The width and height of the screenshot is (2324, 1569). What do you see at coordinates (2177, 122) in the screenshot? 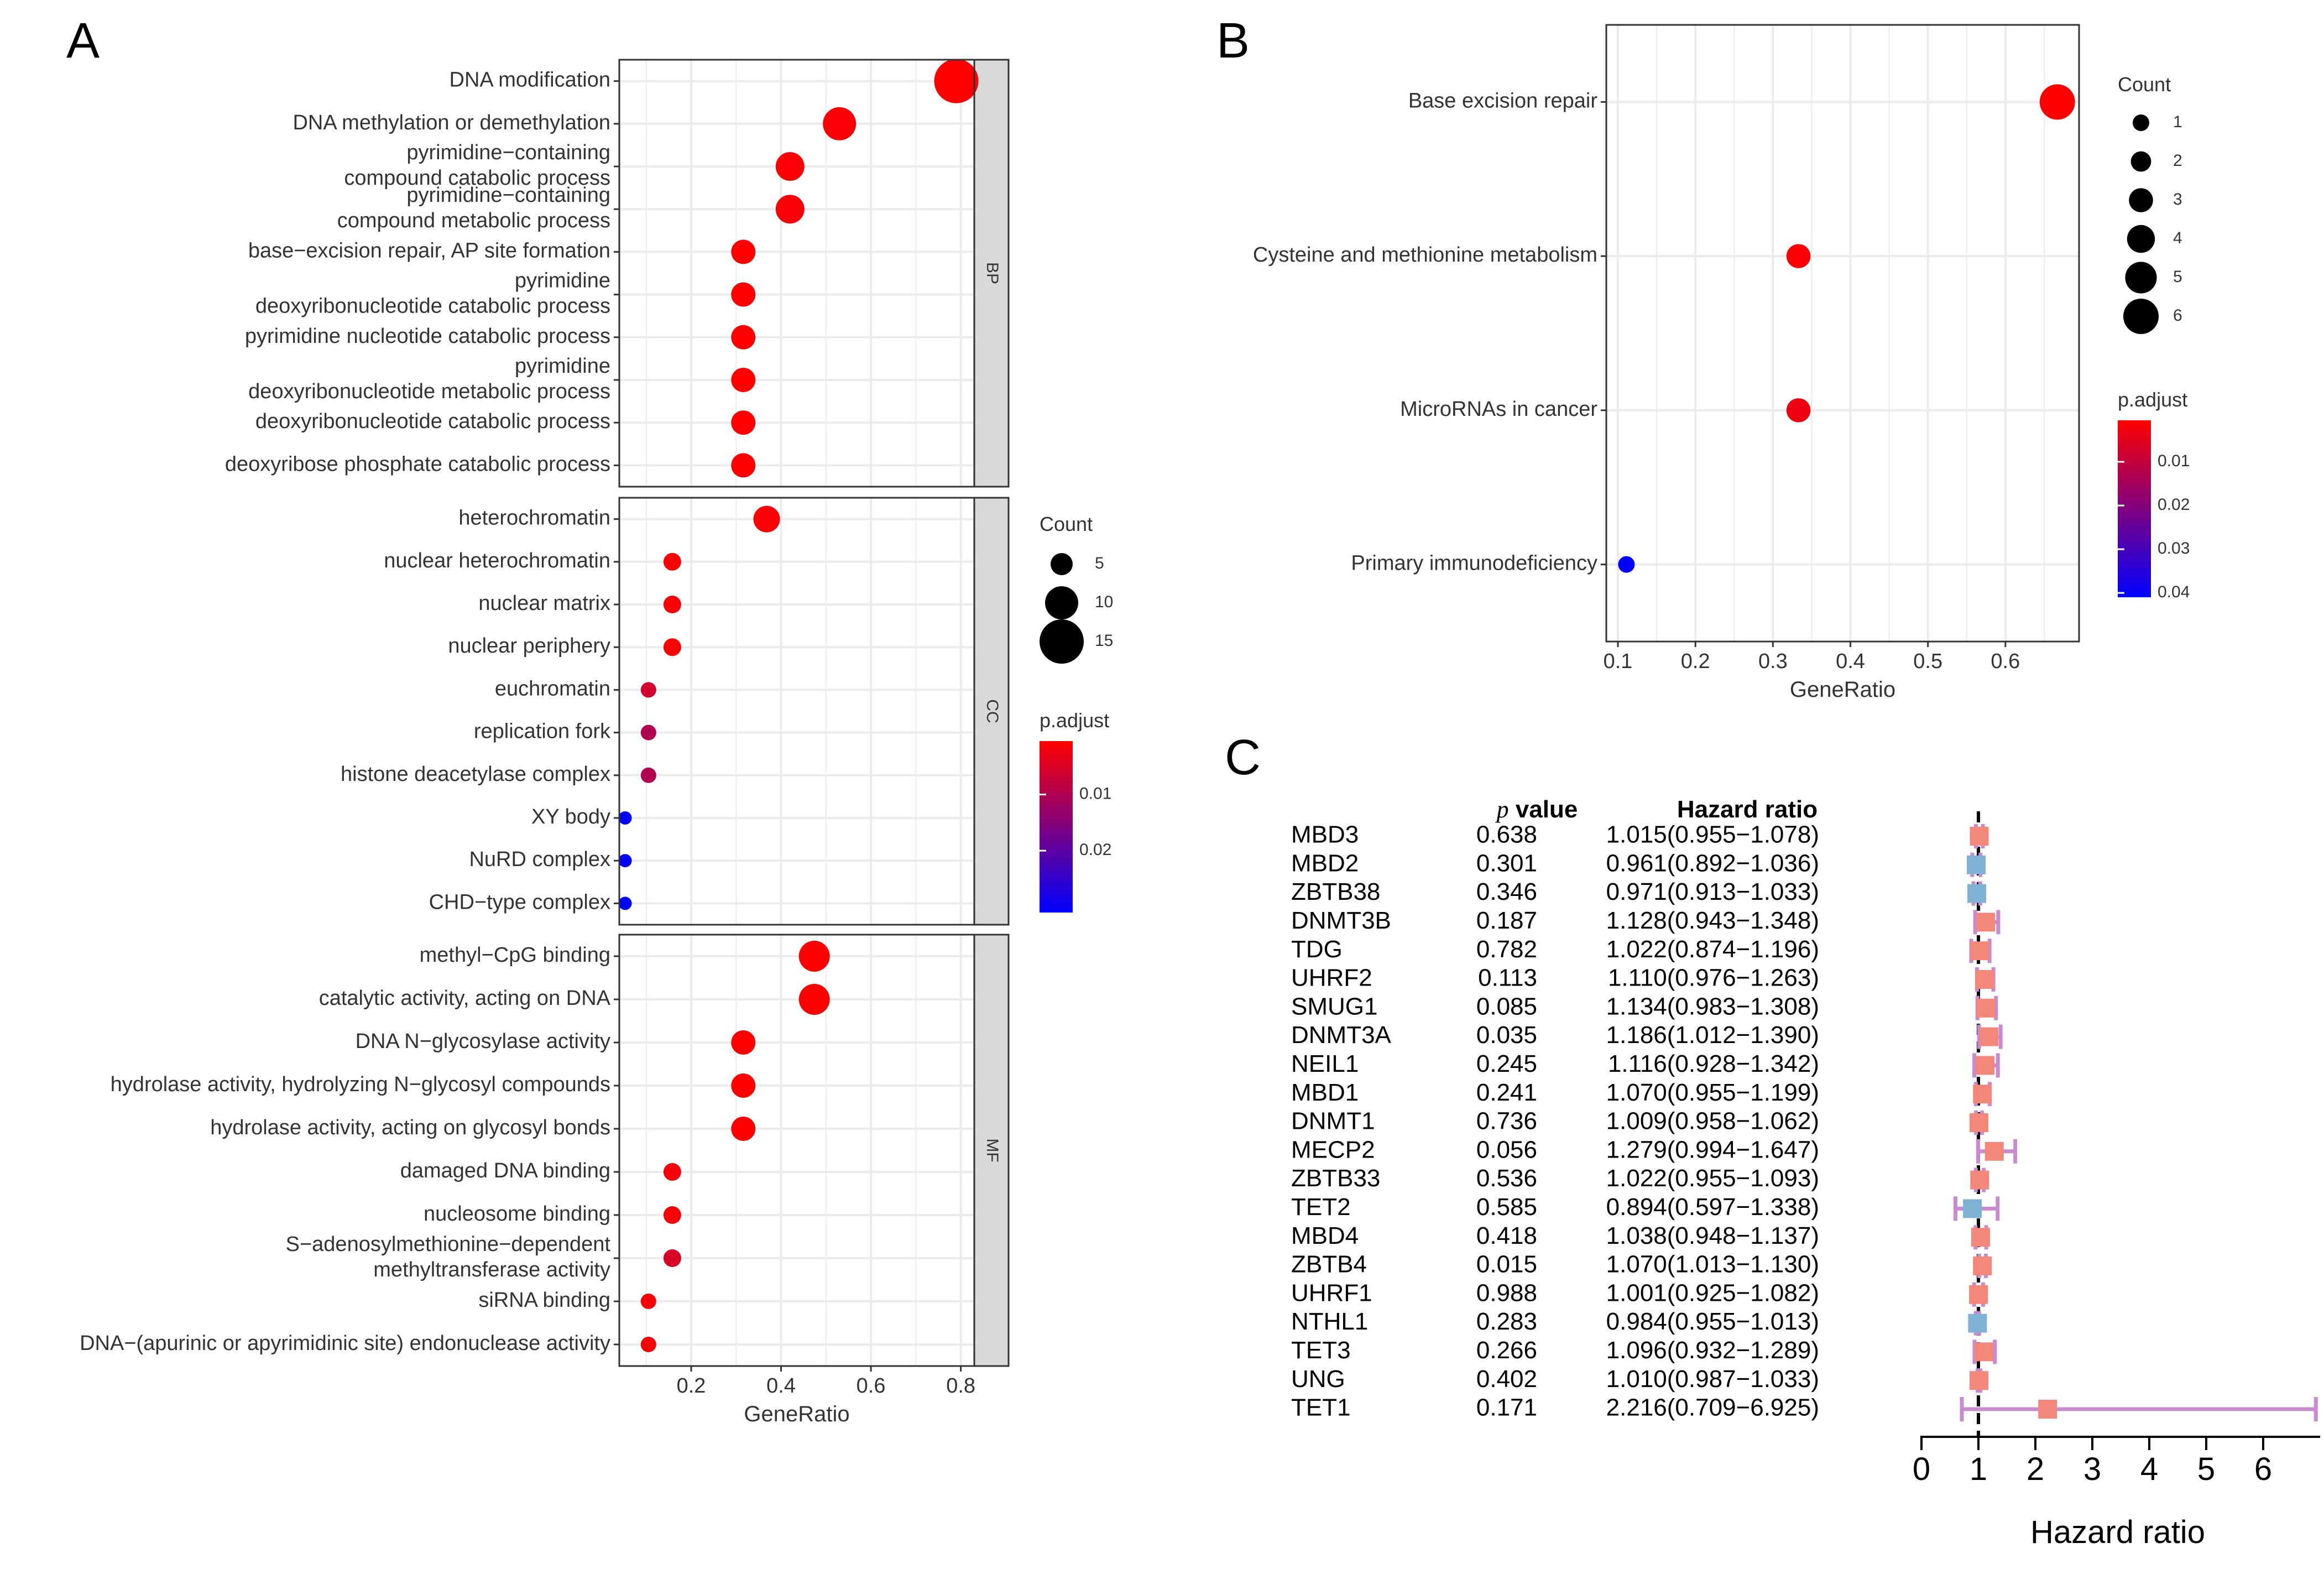
I see `legend-size-label: 1` at bounding box center [2177, 122].